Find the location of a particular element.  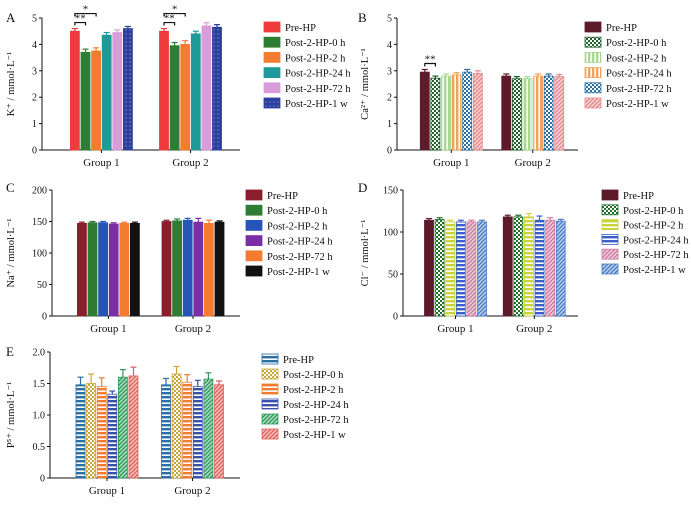

y-axis-label: K⁺ / mmol·L⁻¹ is located at coordinates (11, 84).